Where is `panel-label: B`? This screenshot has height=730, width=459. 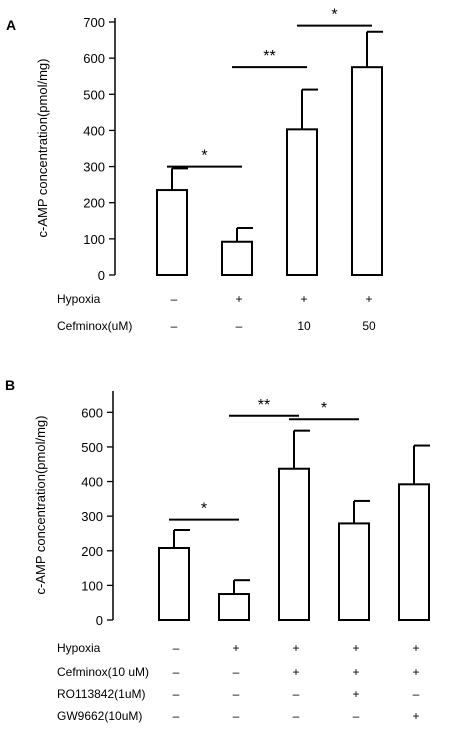 panel-label: B is located at coordinates (10, 385).